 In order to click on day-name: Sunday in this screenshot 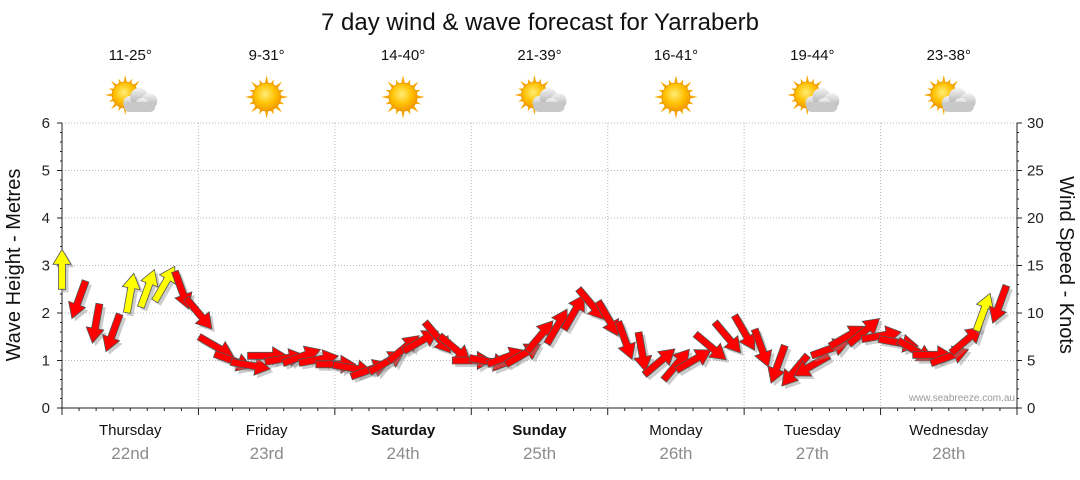, I will do `click(539, 430)`.